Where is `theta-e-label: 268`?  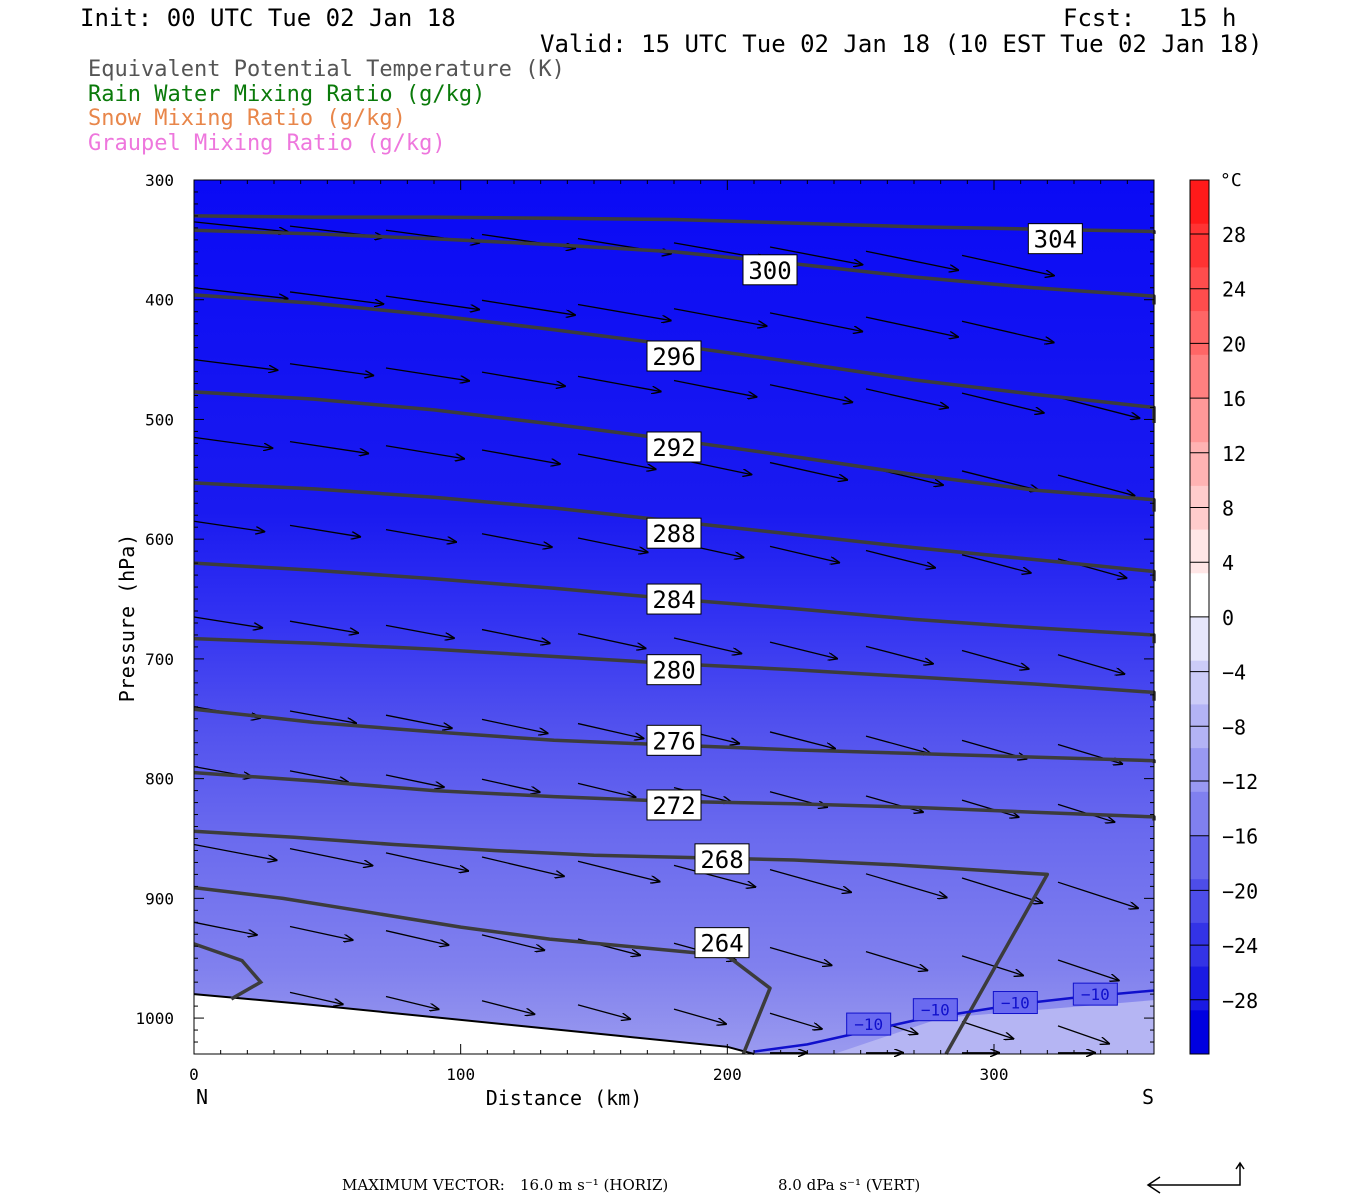 theta-e-label: 268 is located at coordinates (722, 859).